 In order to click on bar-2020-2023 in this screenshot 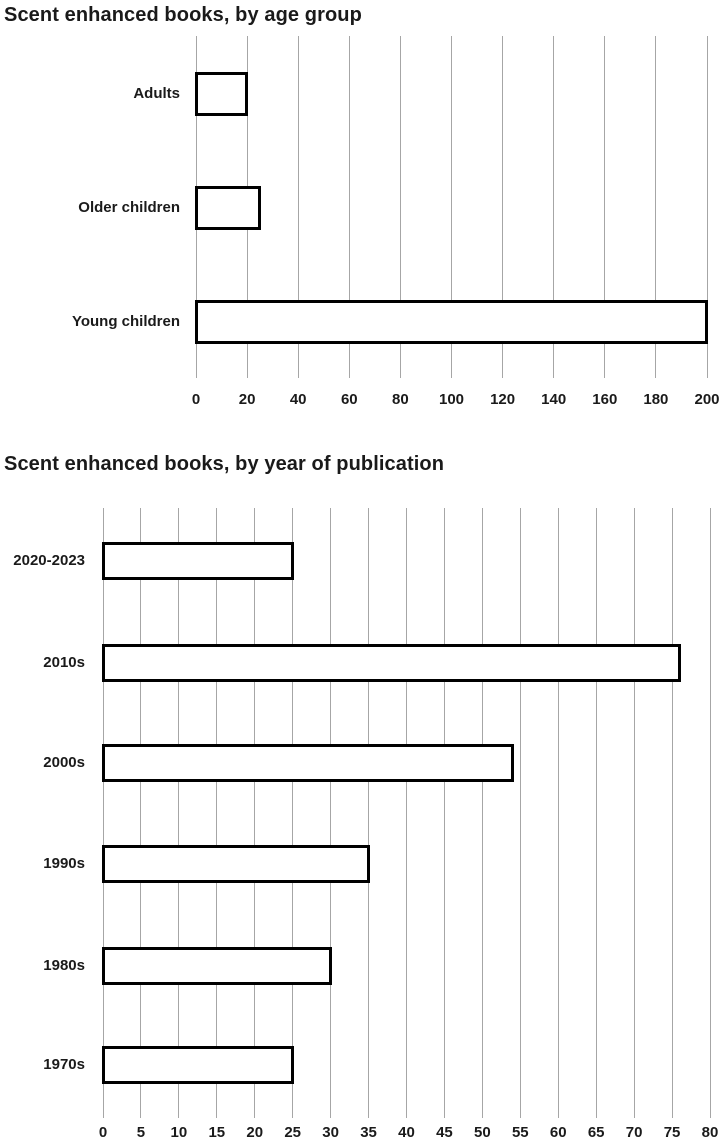, I will do `click(198, 561)`.